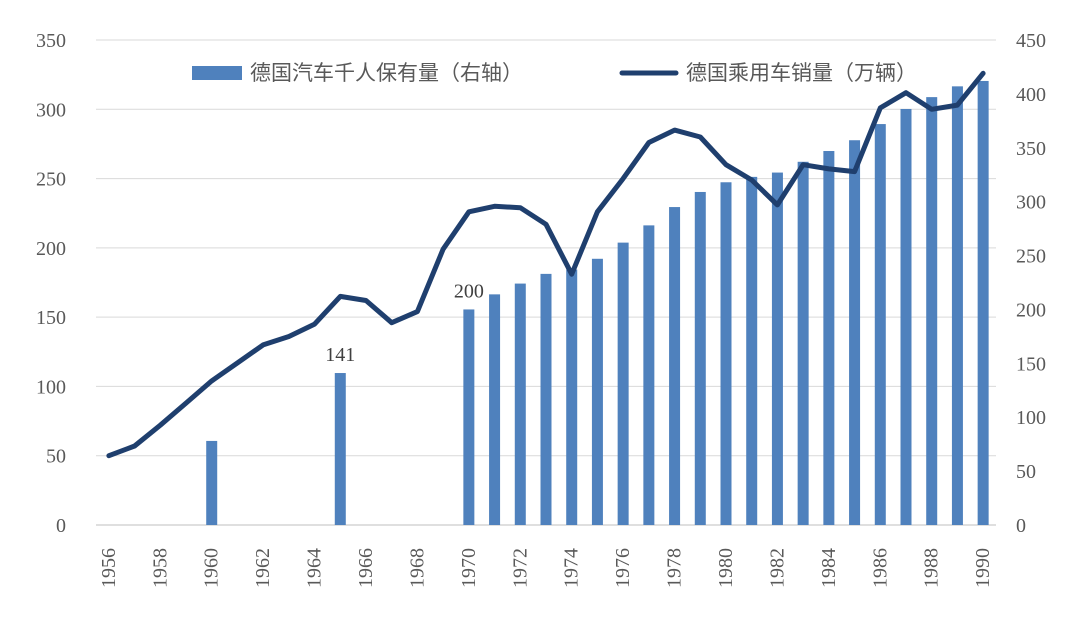 Image resolution: width=1080 pixels, height=628 pixels. Describe the element at coordinates (340, 355) in the screenshot. I see `data-label: 141` at that location.